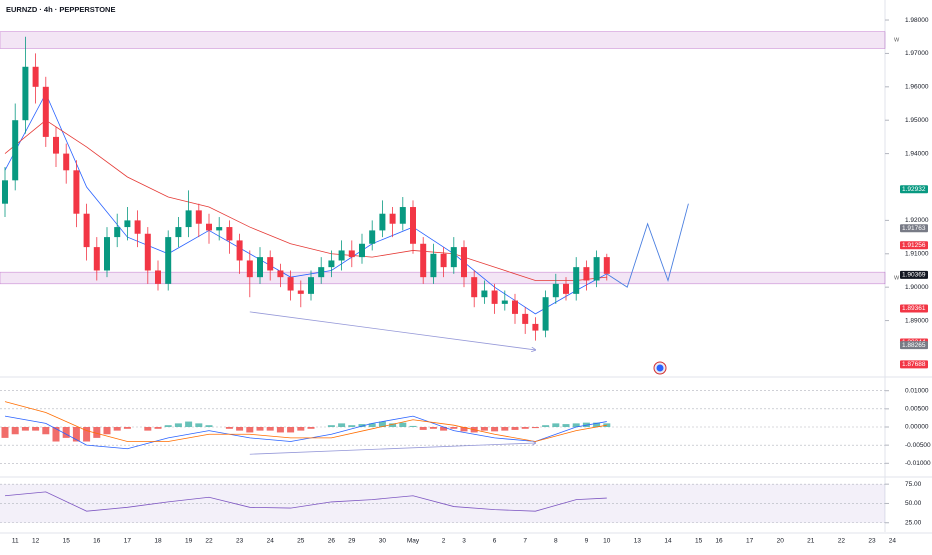  Describe the element at coordinates (189, 541) in the screenshot. I see `x-tick-label: 19` at that location.